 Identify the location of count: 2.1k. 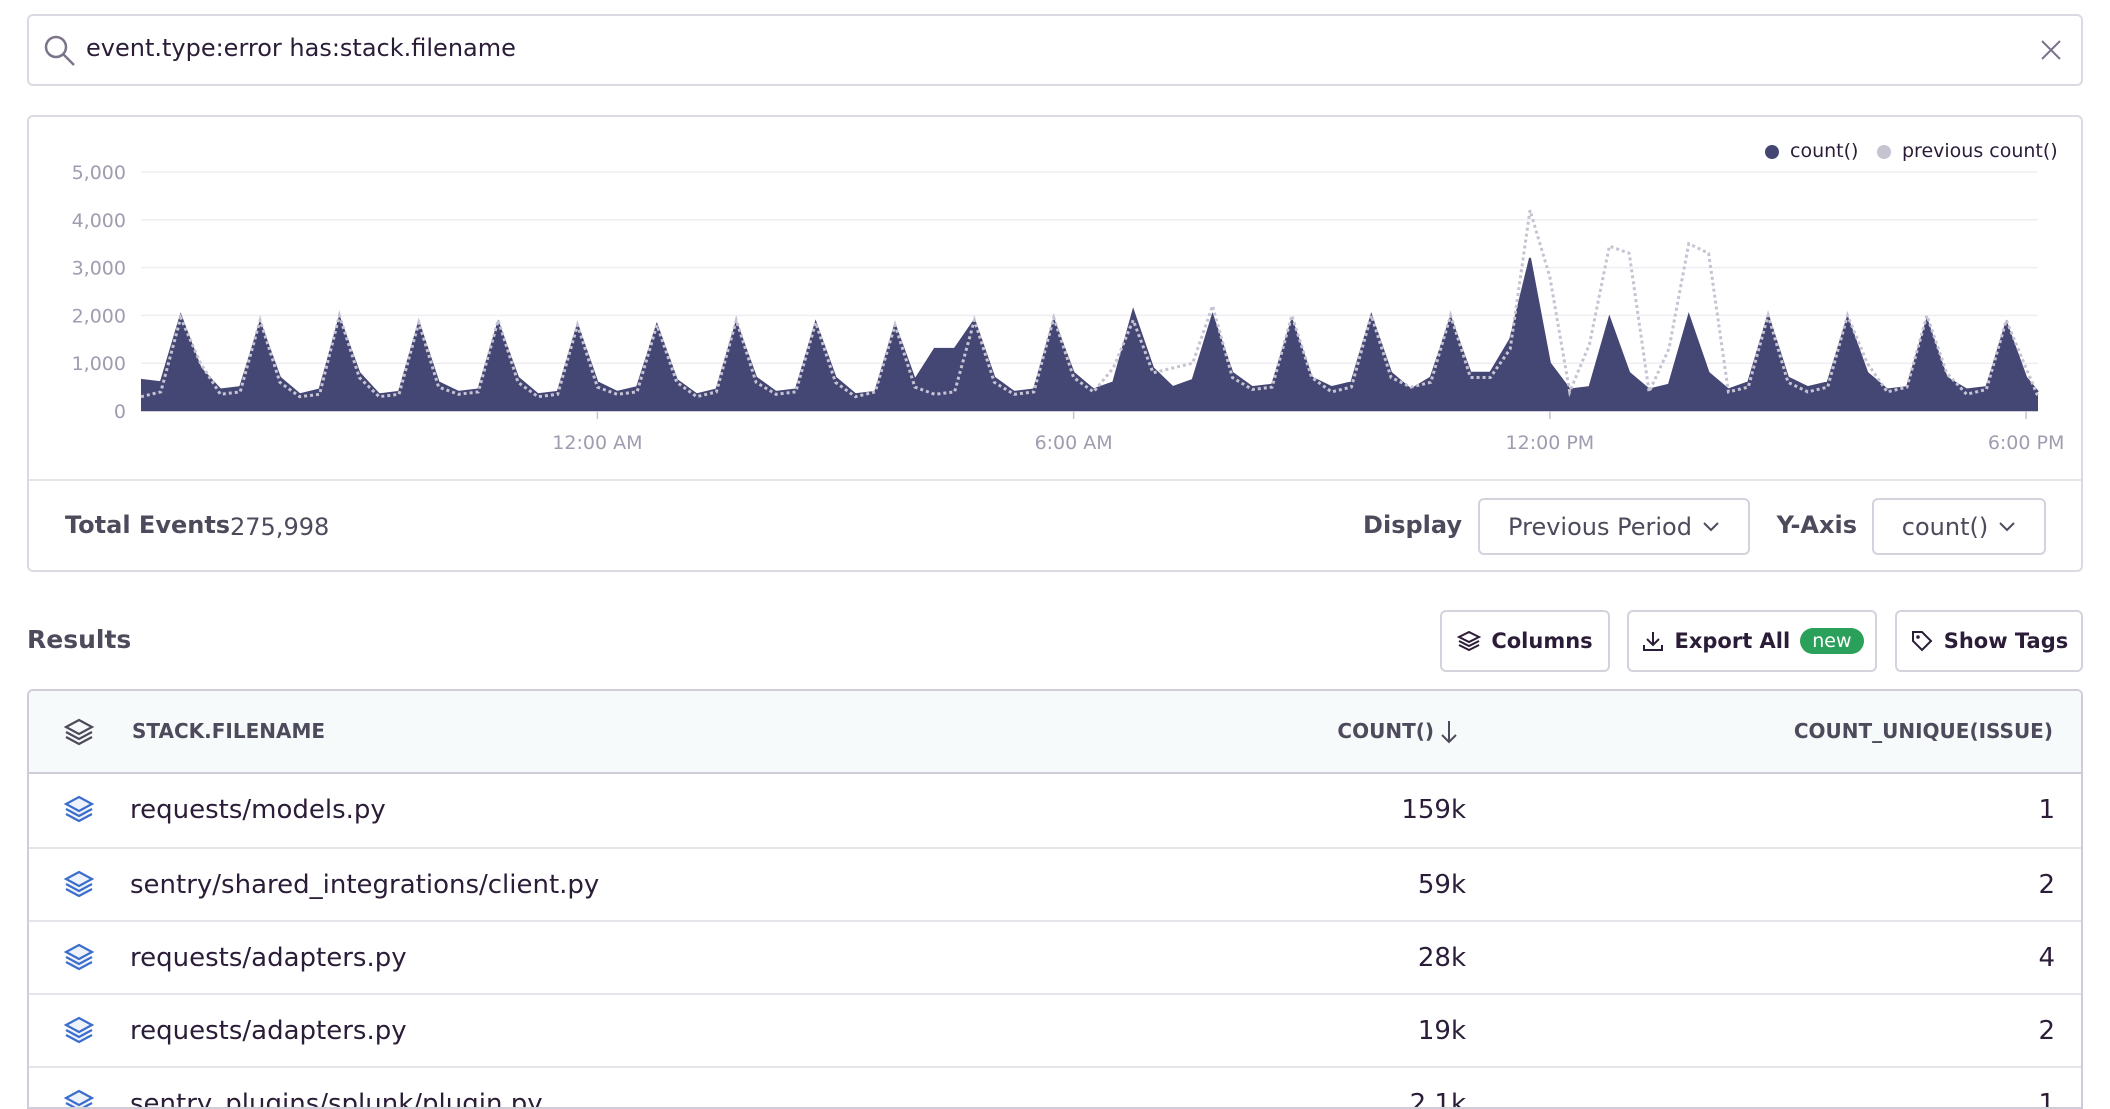
(1347, 1088).